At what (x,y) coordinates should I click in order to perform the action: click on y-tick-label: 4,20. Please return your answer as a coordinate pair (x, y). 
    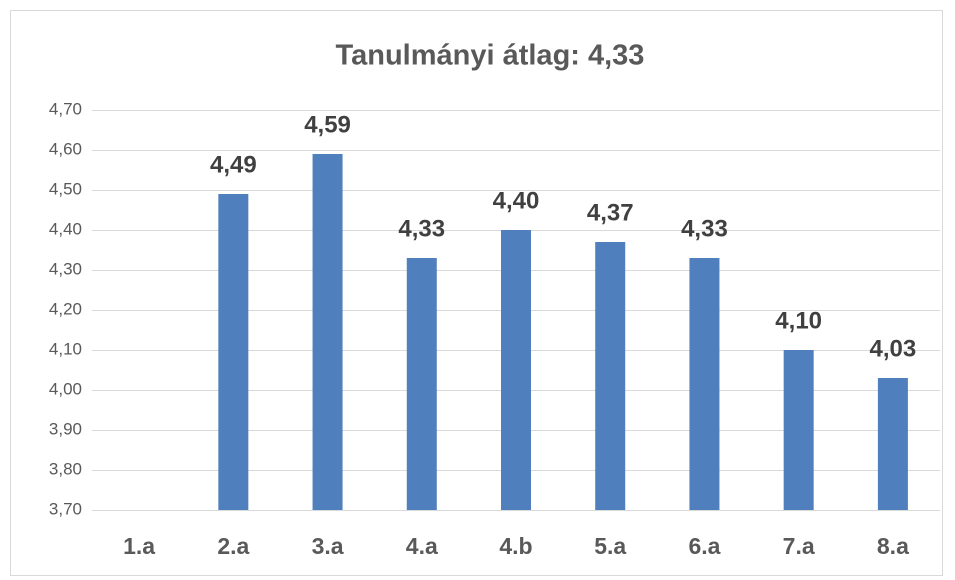
    Looking at the image, I should click on (65, 308).